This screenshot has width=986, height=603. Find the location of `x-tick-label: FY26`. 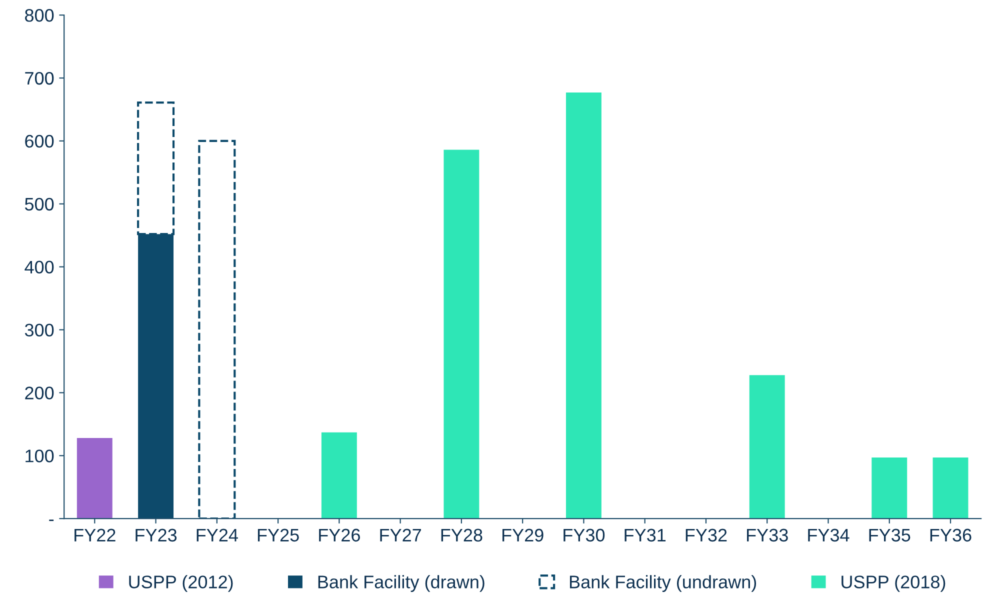

x-tick-label: FY26 is located at coordinates (339, 535).